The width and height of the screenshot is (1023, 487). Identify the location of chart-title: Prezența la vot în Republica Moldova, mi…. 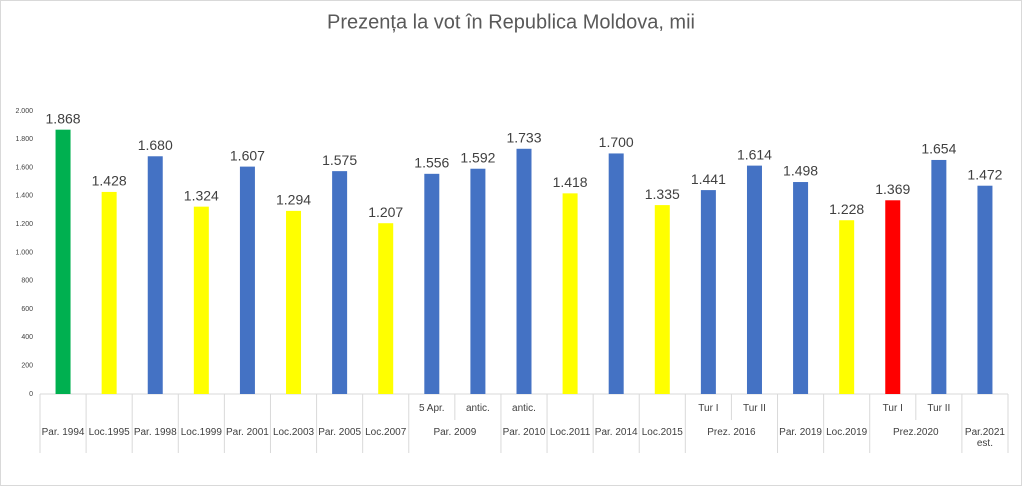
(511, 22).